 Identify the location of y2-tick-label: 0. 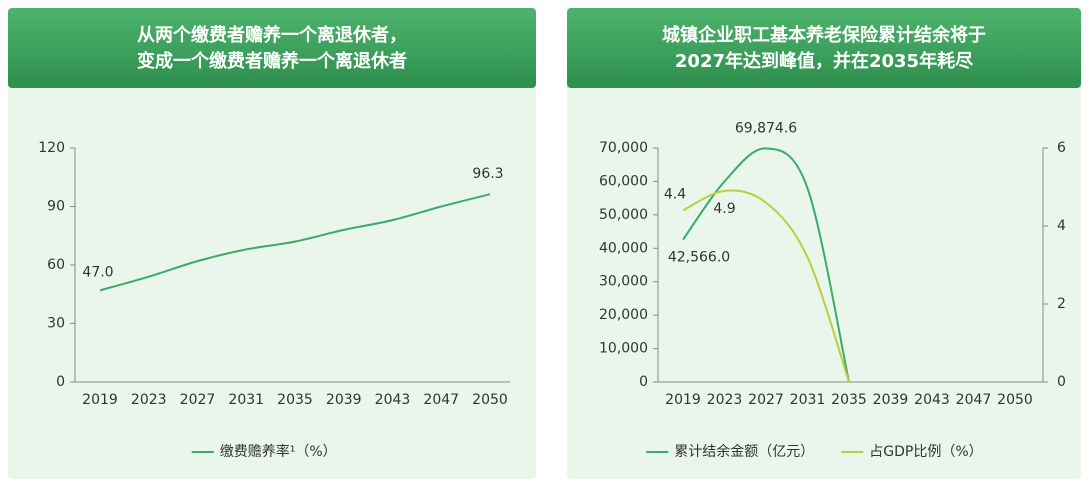
(1061, 382).